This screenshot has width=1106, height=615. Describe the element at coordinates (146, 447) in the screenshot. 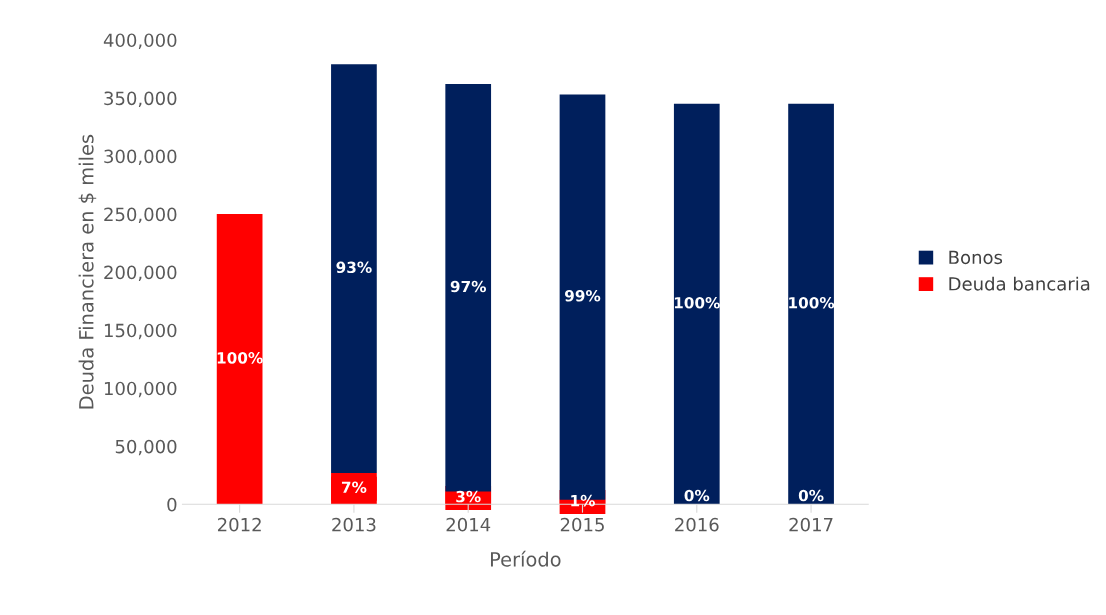

I see `y-tick-label: 50,000` at that location.